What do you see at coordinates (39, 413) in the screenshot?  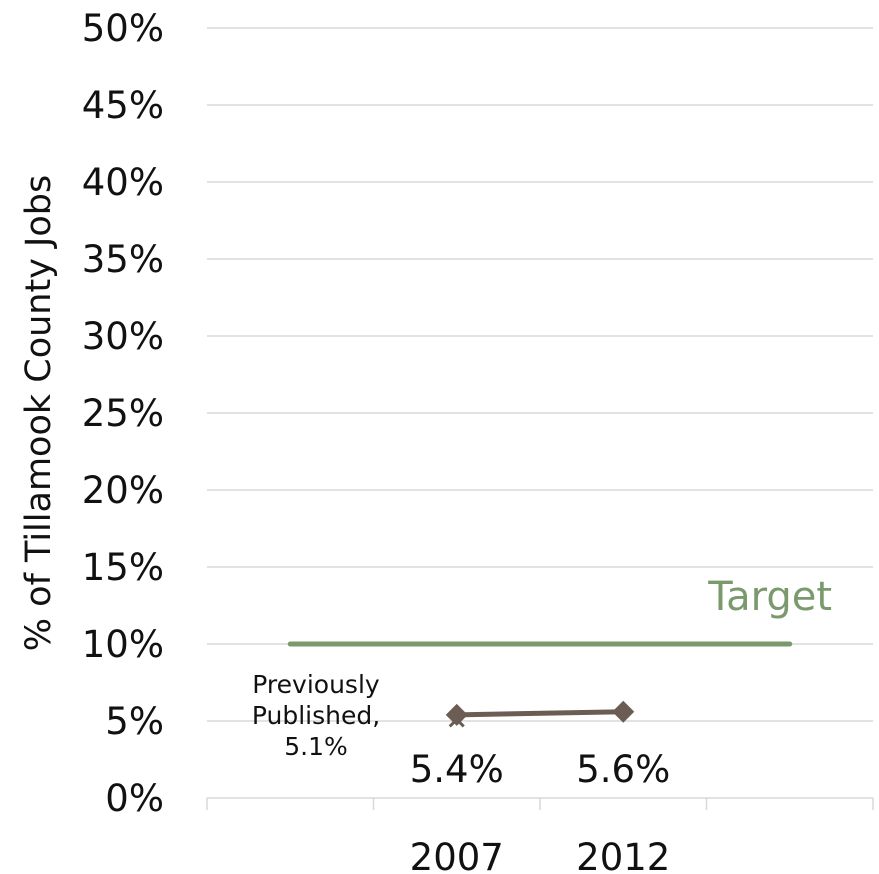 I see `y-axis-label: % of Tillamook County Jobs` at bounding box center [39, 413].